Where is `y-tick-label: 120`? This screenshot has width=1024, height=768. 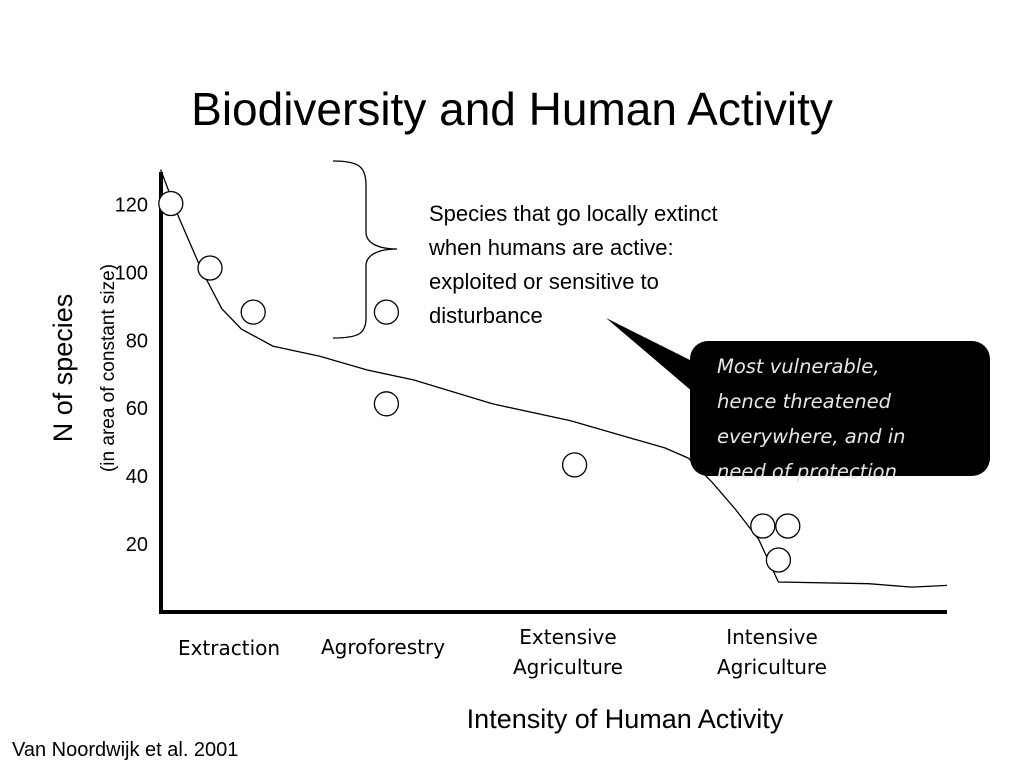
y-tick-label: 120 is located at coordinates (131, 206).